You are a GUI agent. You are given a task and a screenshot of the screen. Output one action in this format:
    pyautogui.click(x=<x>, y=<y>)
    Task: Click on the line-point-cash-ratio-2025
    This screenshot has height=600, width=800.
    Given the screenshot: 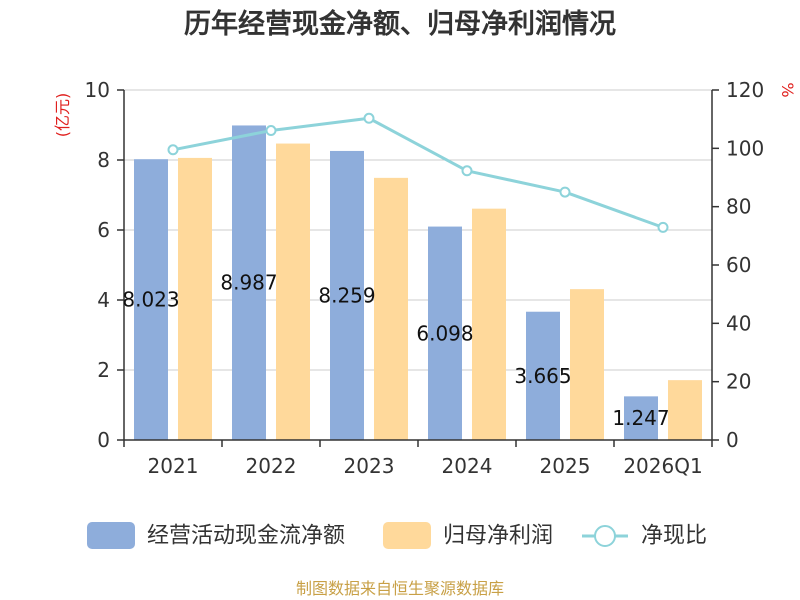 What is the action you would take?
    pyautogui.click(x=565, y=192)
    